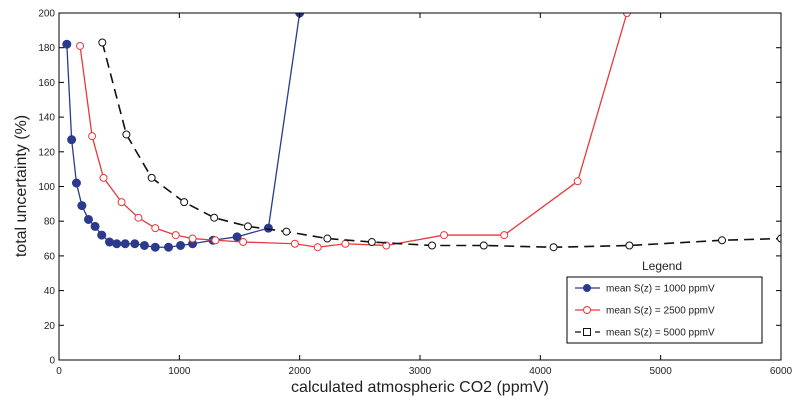 This screenshot has height=415, width=800. I want to click on x-tick-label: 4000, so click(540, 371).